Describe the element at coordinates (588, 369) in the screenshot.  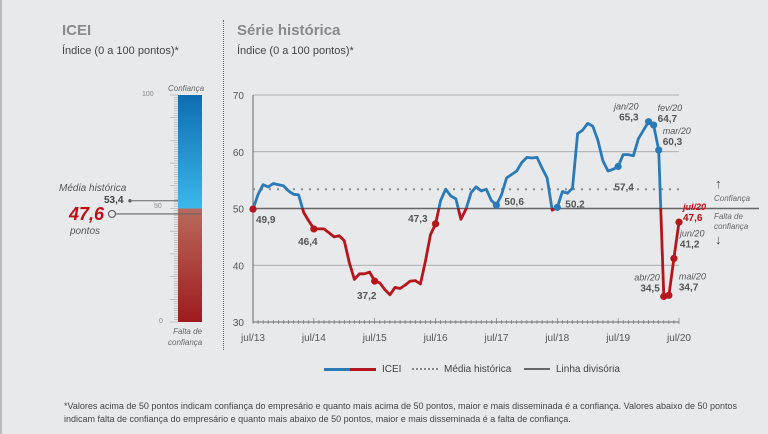
I see `legend-label: Linha divisória` at that location.